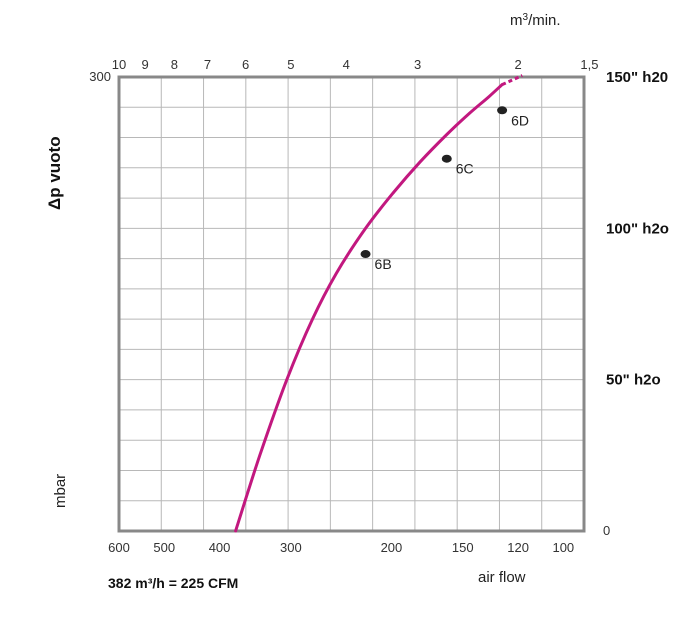  Describe the element at coordinates (637, 228) in the screenshot. I see `right-tick-label: 100" h2o` at that location.